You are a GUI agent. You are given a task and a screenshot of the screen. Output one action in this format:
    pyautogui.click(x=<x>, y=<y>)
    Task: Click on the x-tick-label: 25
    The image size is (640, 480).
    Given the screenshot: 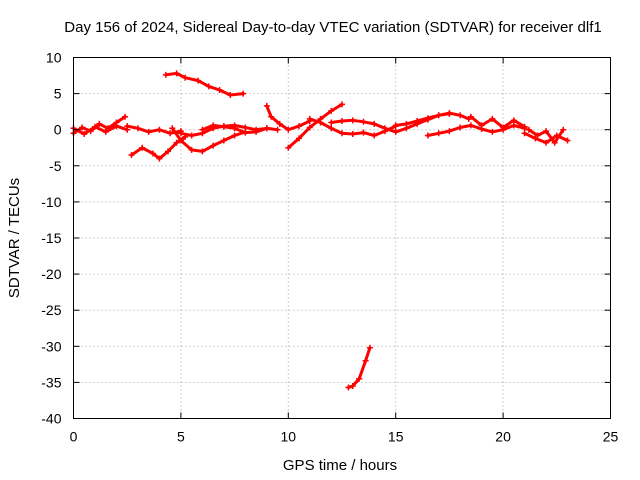 What is the action you would take?
    pyautogui.click(x=611, y=437)
    